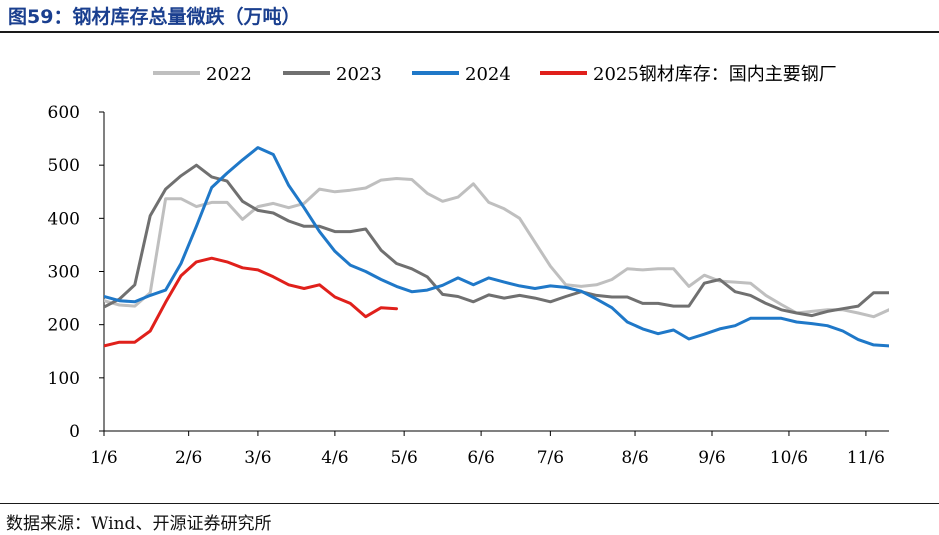  What do you see at coordinates (550, 458) in the screenshot?
I see `x-tick-label: 7/6` at bounding box center [550, 458].